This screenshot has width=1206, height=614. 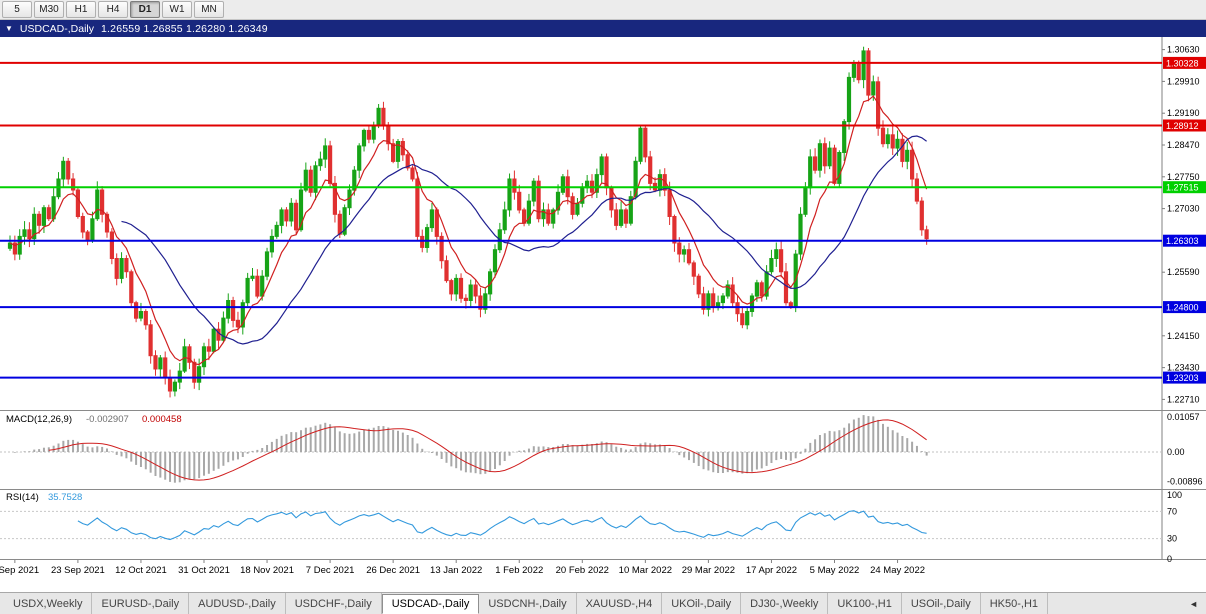 I want to click on date-label: 26 Dec 2021, so click(x=393, y=570).